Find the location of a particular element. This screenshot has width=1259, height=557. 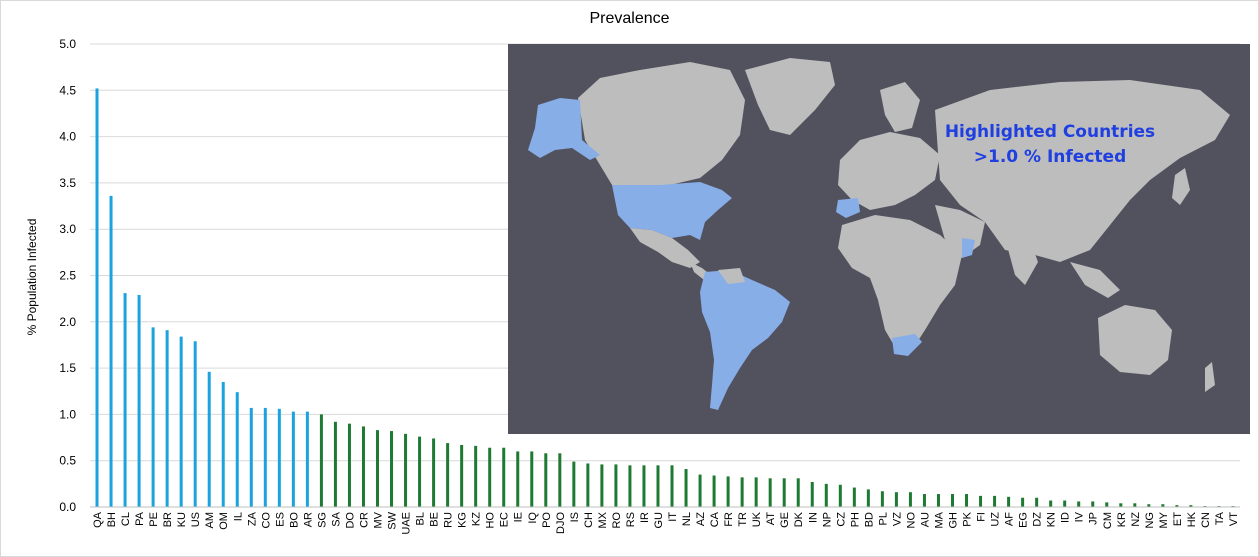

x-tick-label: ZA is located at coordinates (252, 518).